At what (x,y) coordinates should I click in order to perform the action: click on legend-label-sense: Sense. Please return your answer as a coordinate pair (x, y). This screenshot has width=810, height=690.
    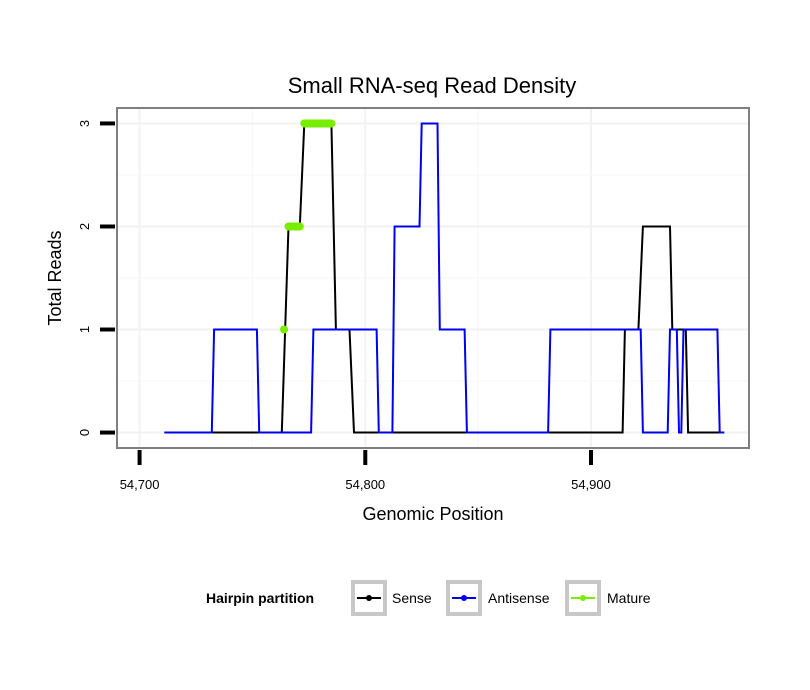
    Looking at the image, I should click on (412, 598).